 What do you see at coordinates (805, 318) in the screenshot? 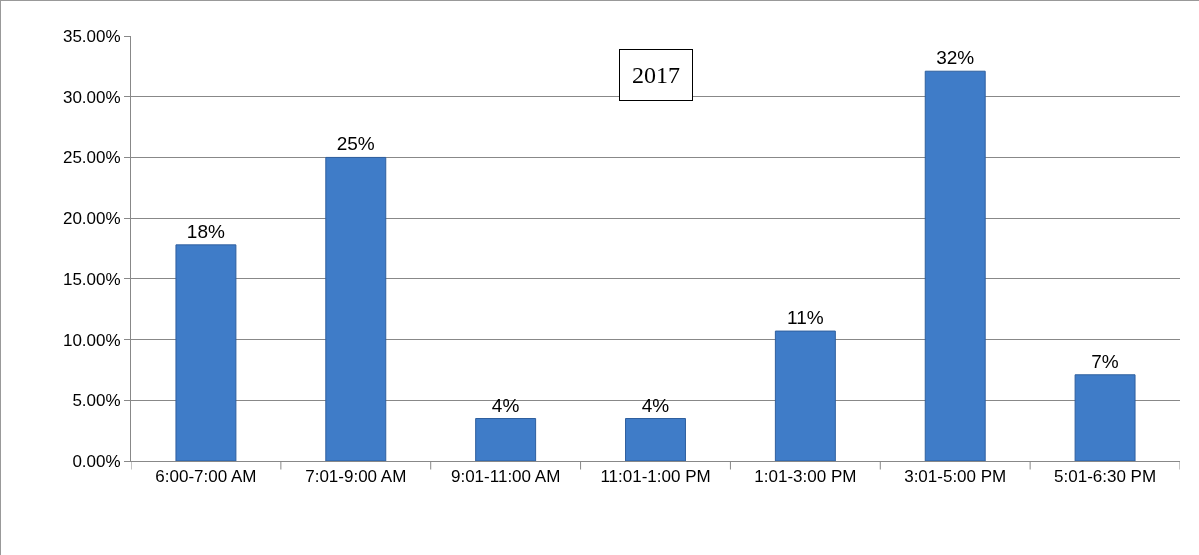
I see `data-label: 11%` at bounding box center [805, 318].